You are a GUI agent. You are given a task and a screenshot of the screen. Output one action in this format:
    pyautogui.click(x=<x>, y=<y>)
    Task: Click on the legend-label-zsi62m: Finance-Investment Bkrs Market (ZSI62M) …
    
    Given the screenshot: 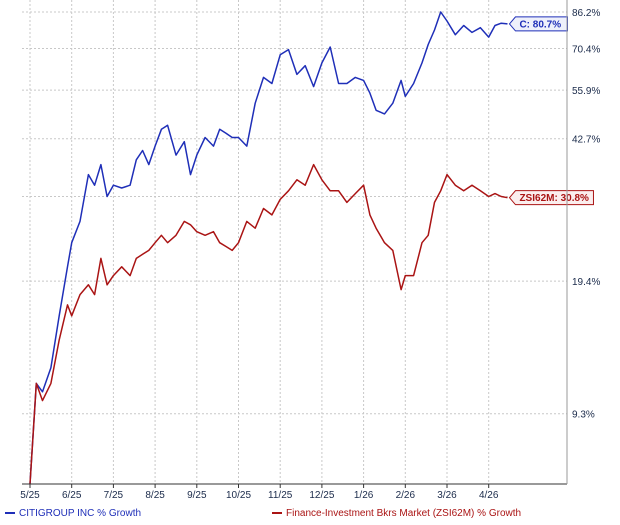 What is the action you would take?
    pyautogui.click(x=403, y=513)
    